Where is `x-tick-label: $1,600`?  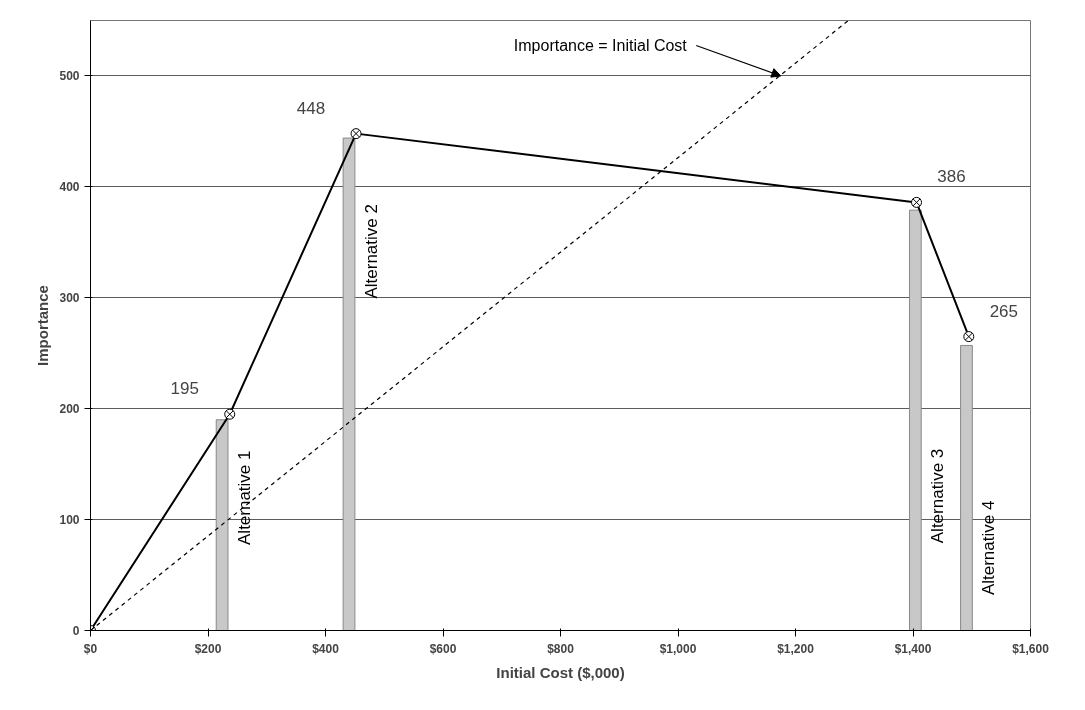
x-tick-label: $1,600 is located at coordinates (1031, 648).